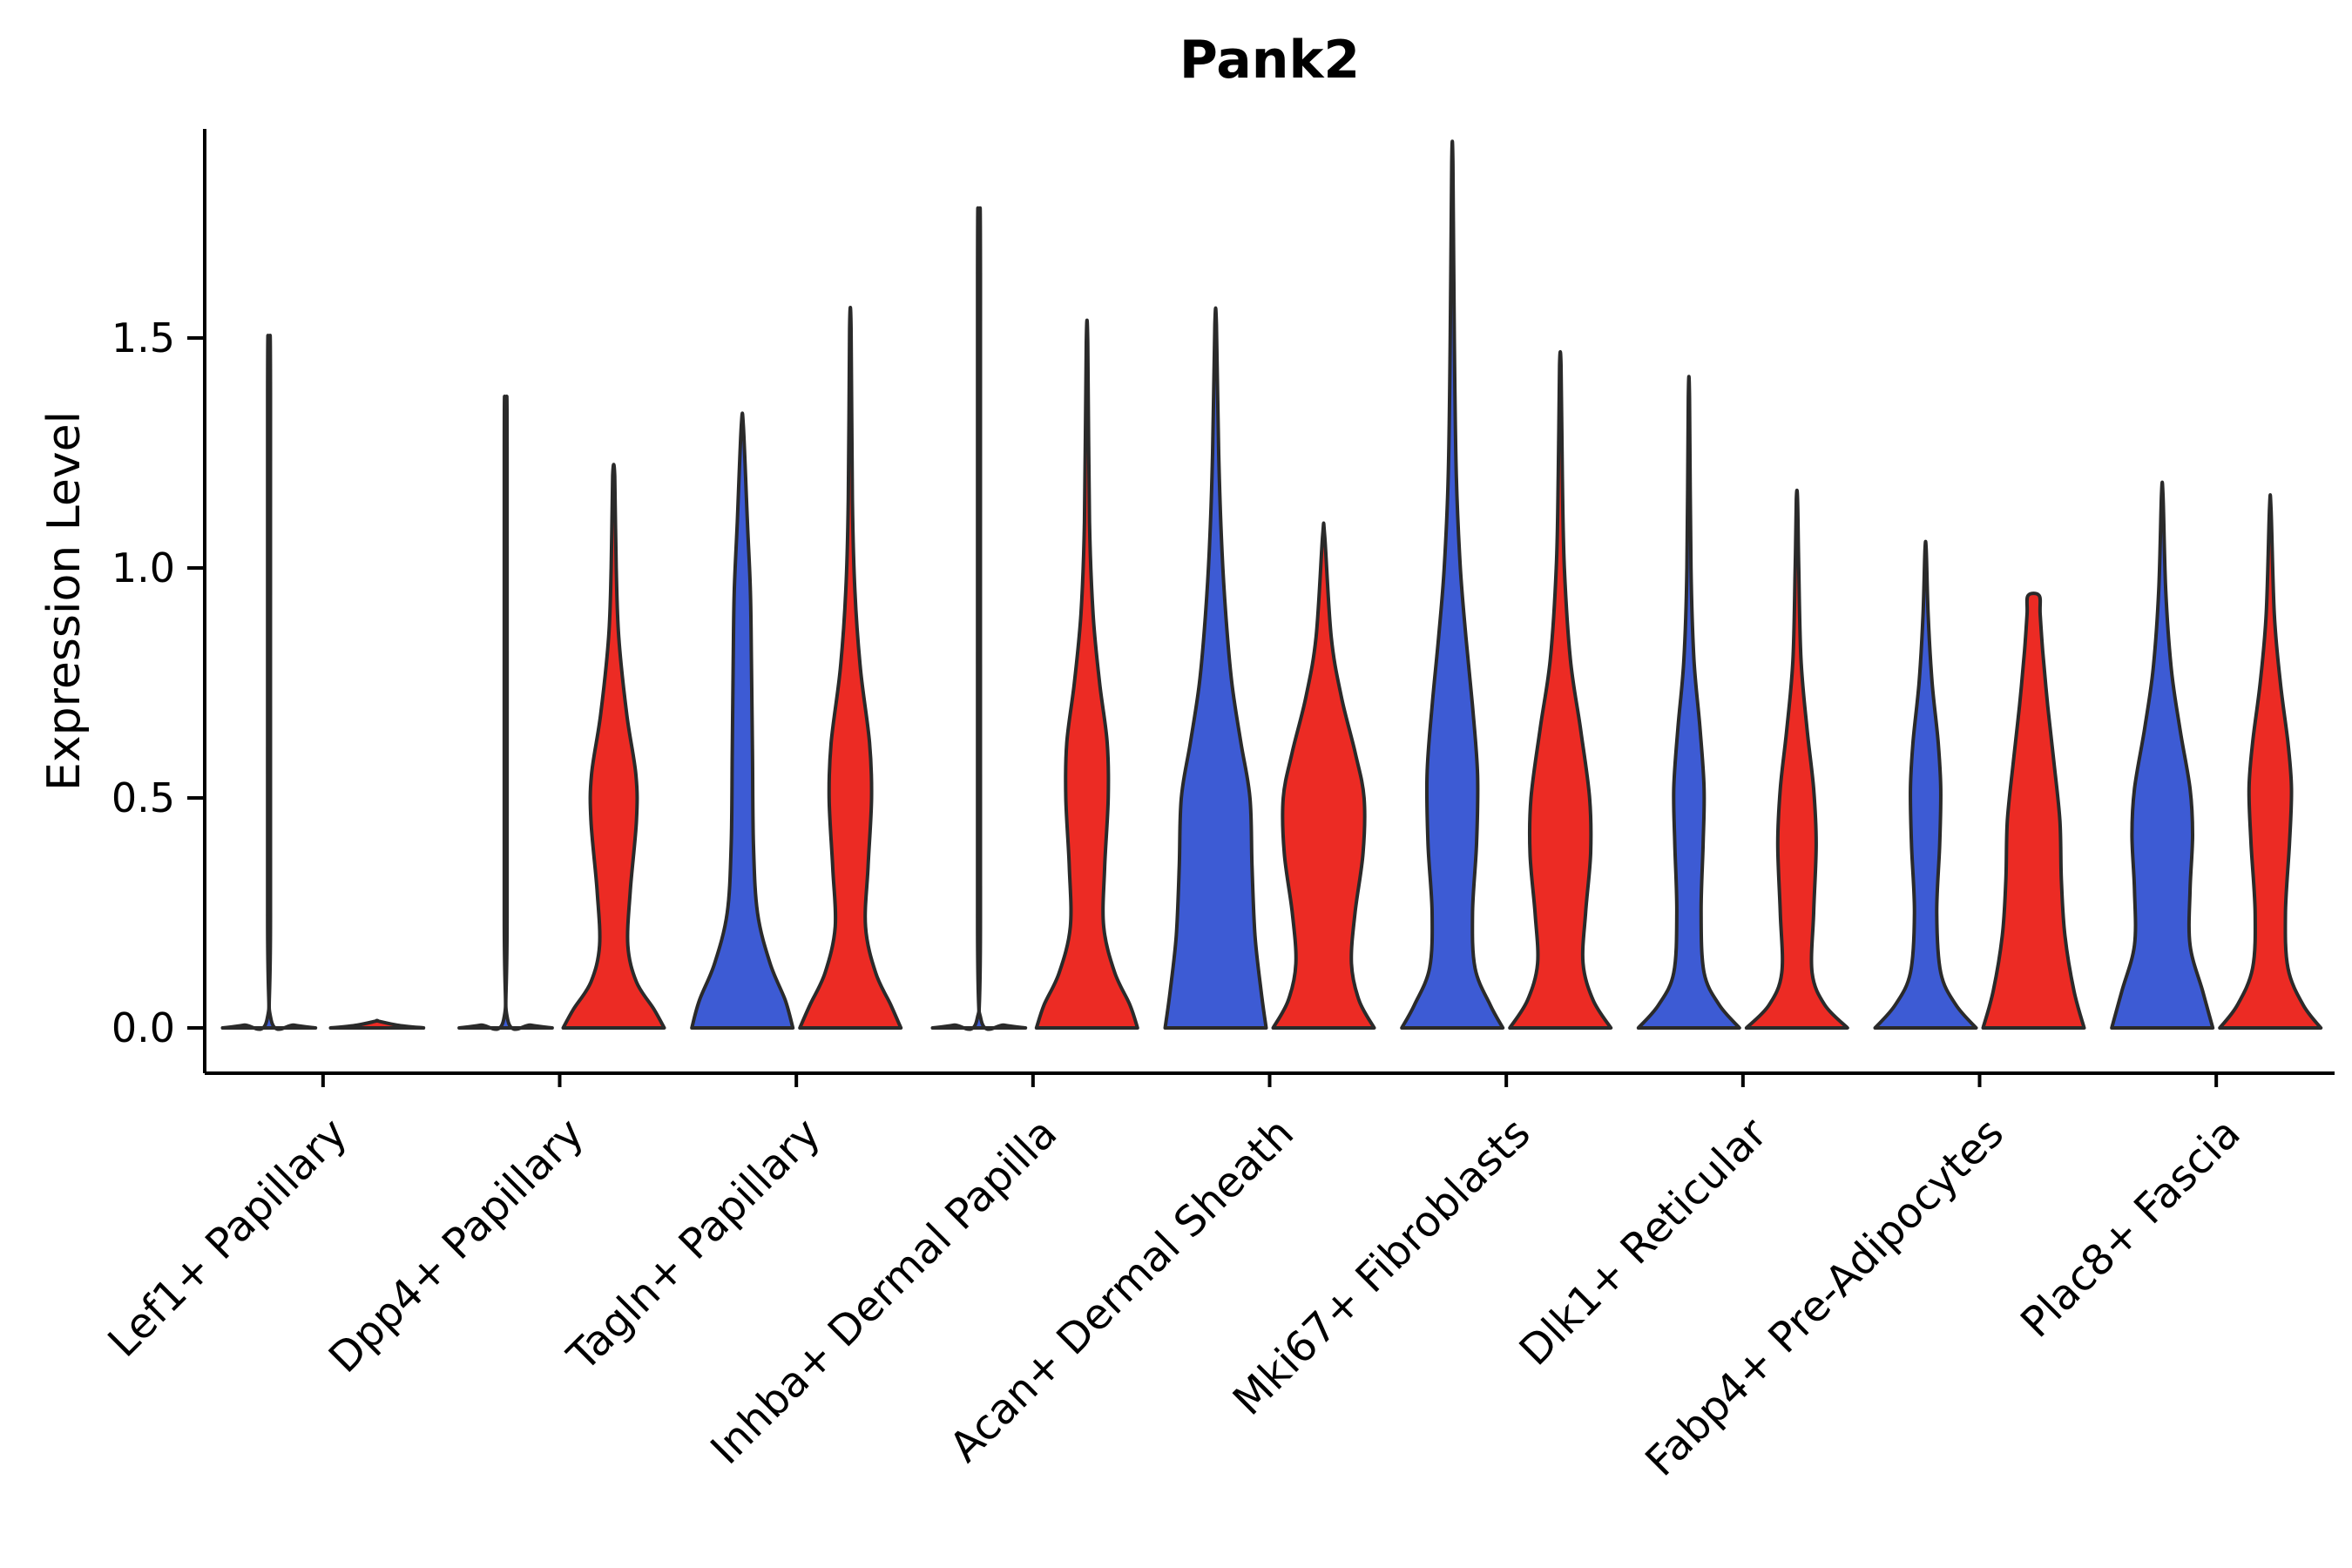 The height and width of the screenshot is (1568, 2352). Describe the element at coordinates (143, 1027) in the screenshot. I see `y-tick-label: 0.0` at that location.